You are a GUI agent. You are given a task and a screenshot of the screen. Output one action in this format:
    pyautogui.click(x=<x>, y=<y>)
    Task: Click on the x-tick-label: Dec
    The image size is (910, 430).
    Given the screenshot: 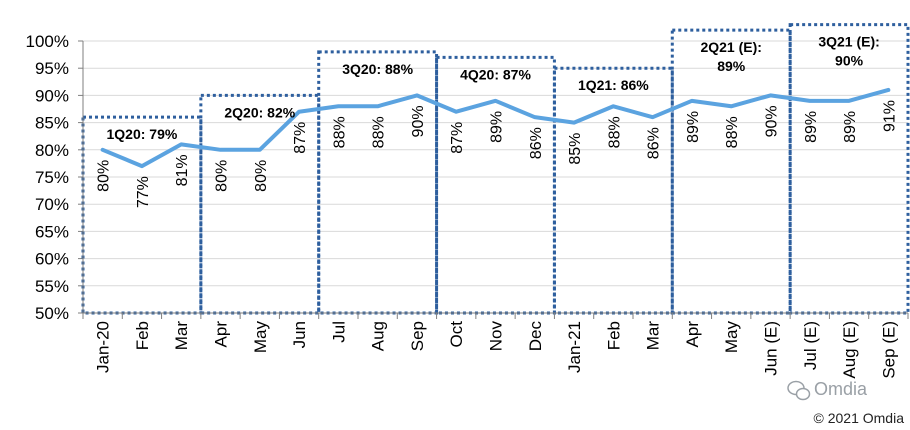 What is the action you would take?
    pyautogui.click(x=535, y=336)
    